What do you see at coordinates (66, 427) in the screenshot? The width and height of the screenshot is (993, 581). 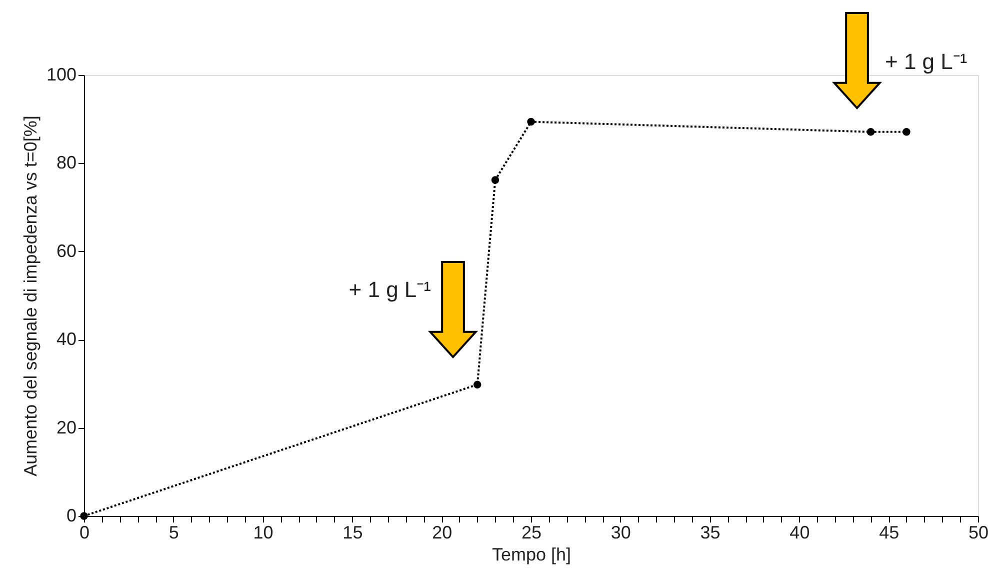 I see `y-tick-label: 20` at bounding box center [66, 427].